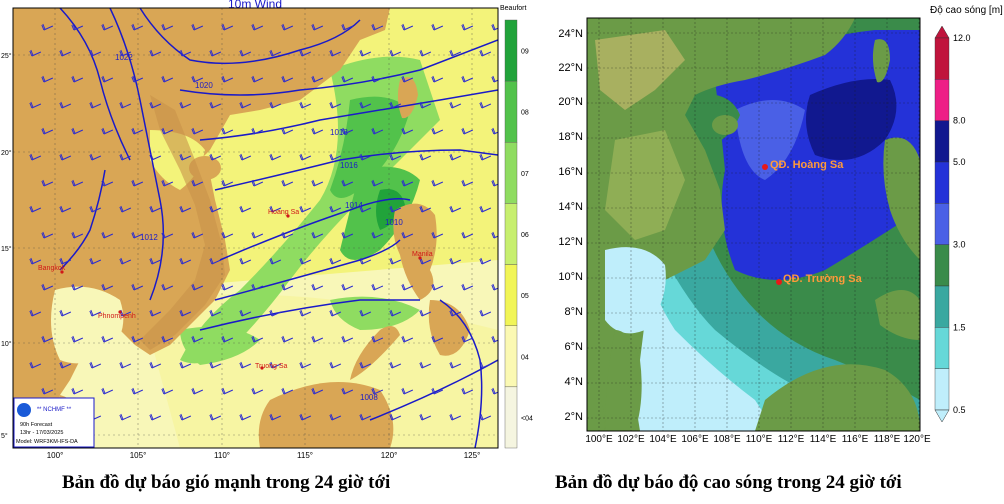 This screenshot has width=1004, height=504. I want to click on lon-label: 105°, so click(138, 455).